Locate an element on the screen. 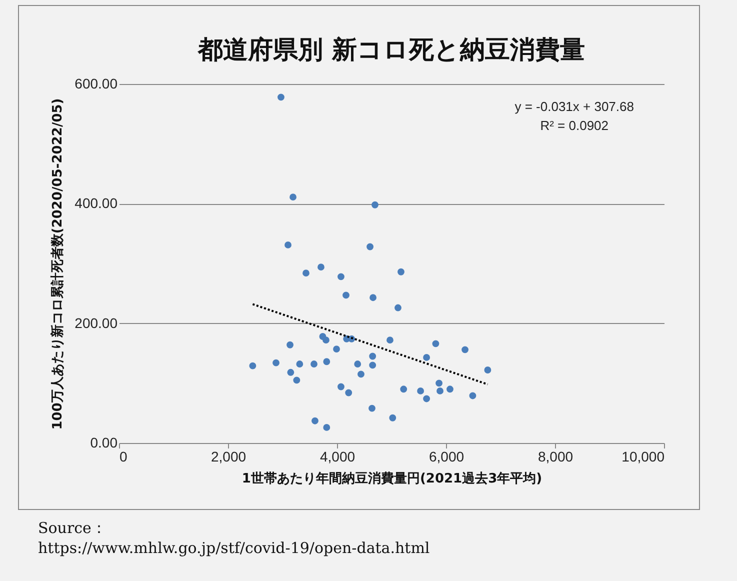  x-tick-label: 2,000 is located at coordinates (228, 456).